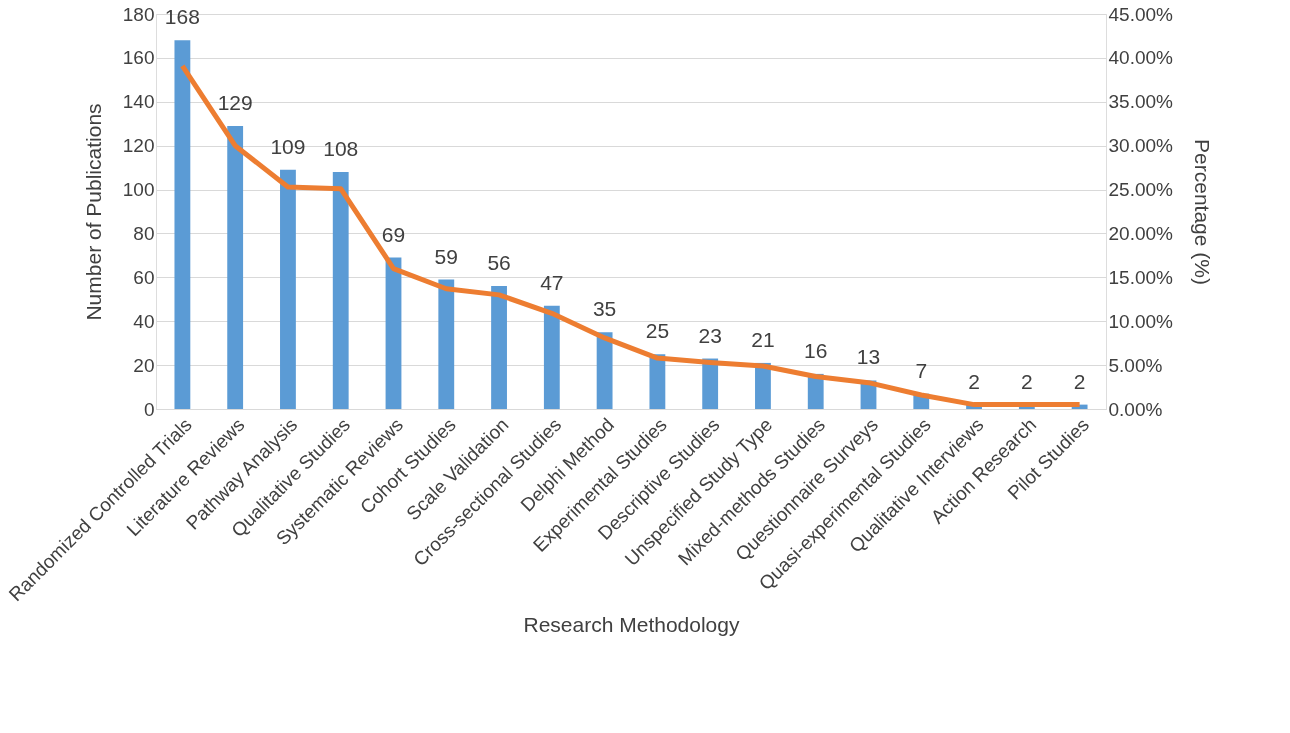  What do you see at coordinates (235, 102) in the screenshot?
I see `data-label: 129` at bounding box center [235, 102].